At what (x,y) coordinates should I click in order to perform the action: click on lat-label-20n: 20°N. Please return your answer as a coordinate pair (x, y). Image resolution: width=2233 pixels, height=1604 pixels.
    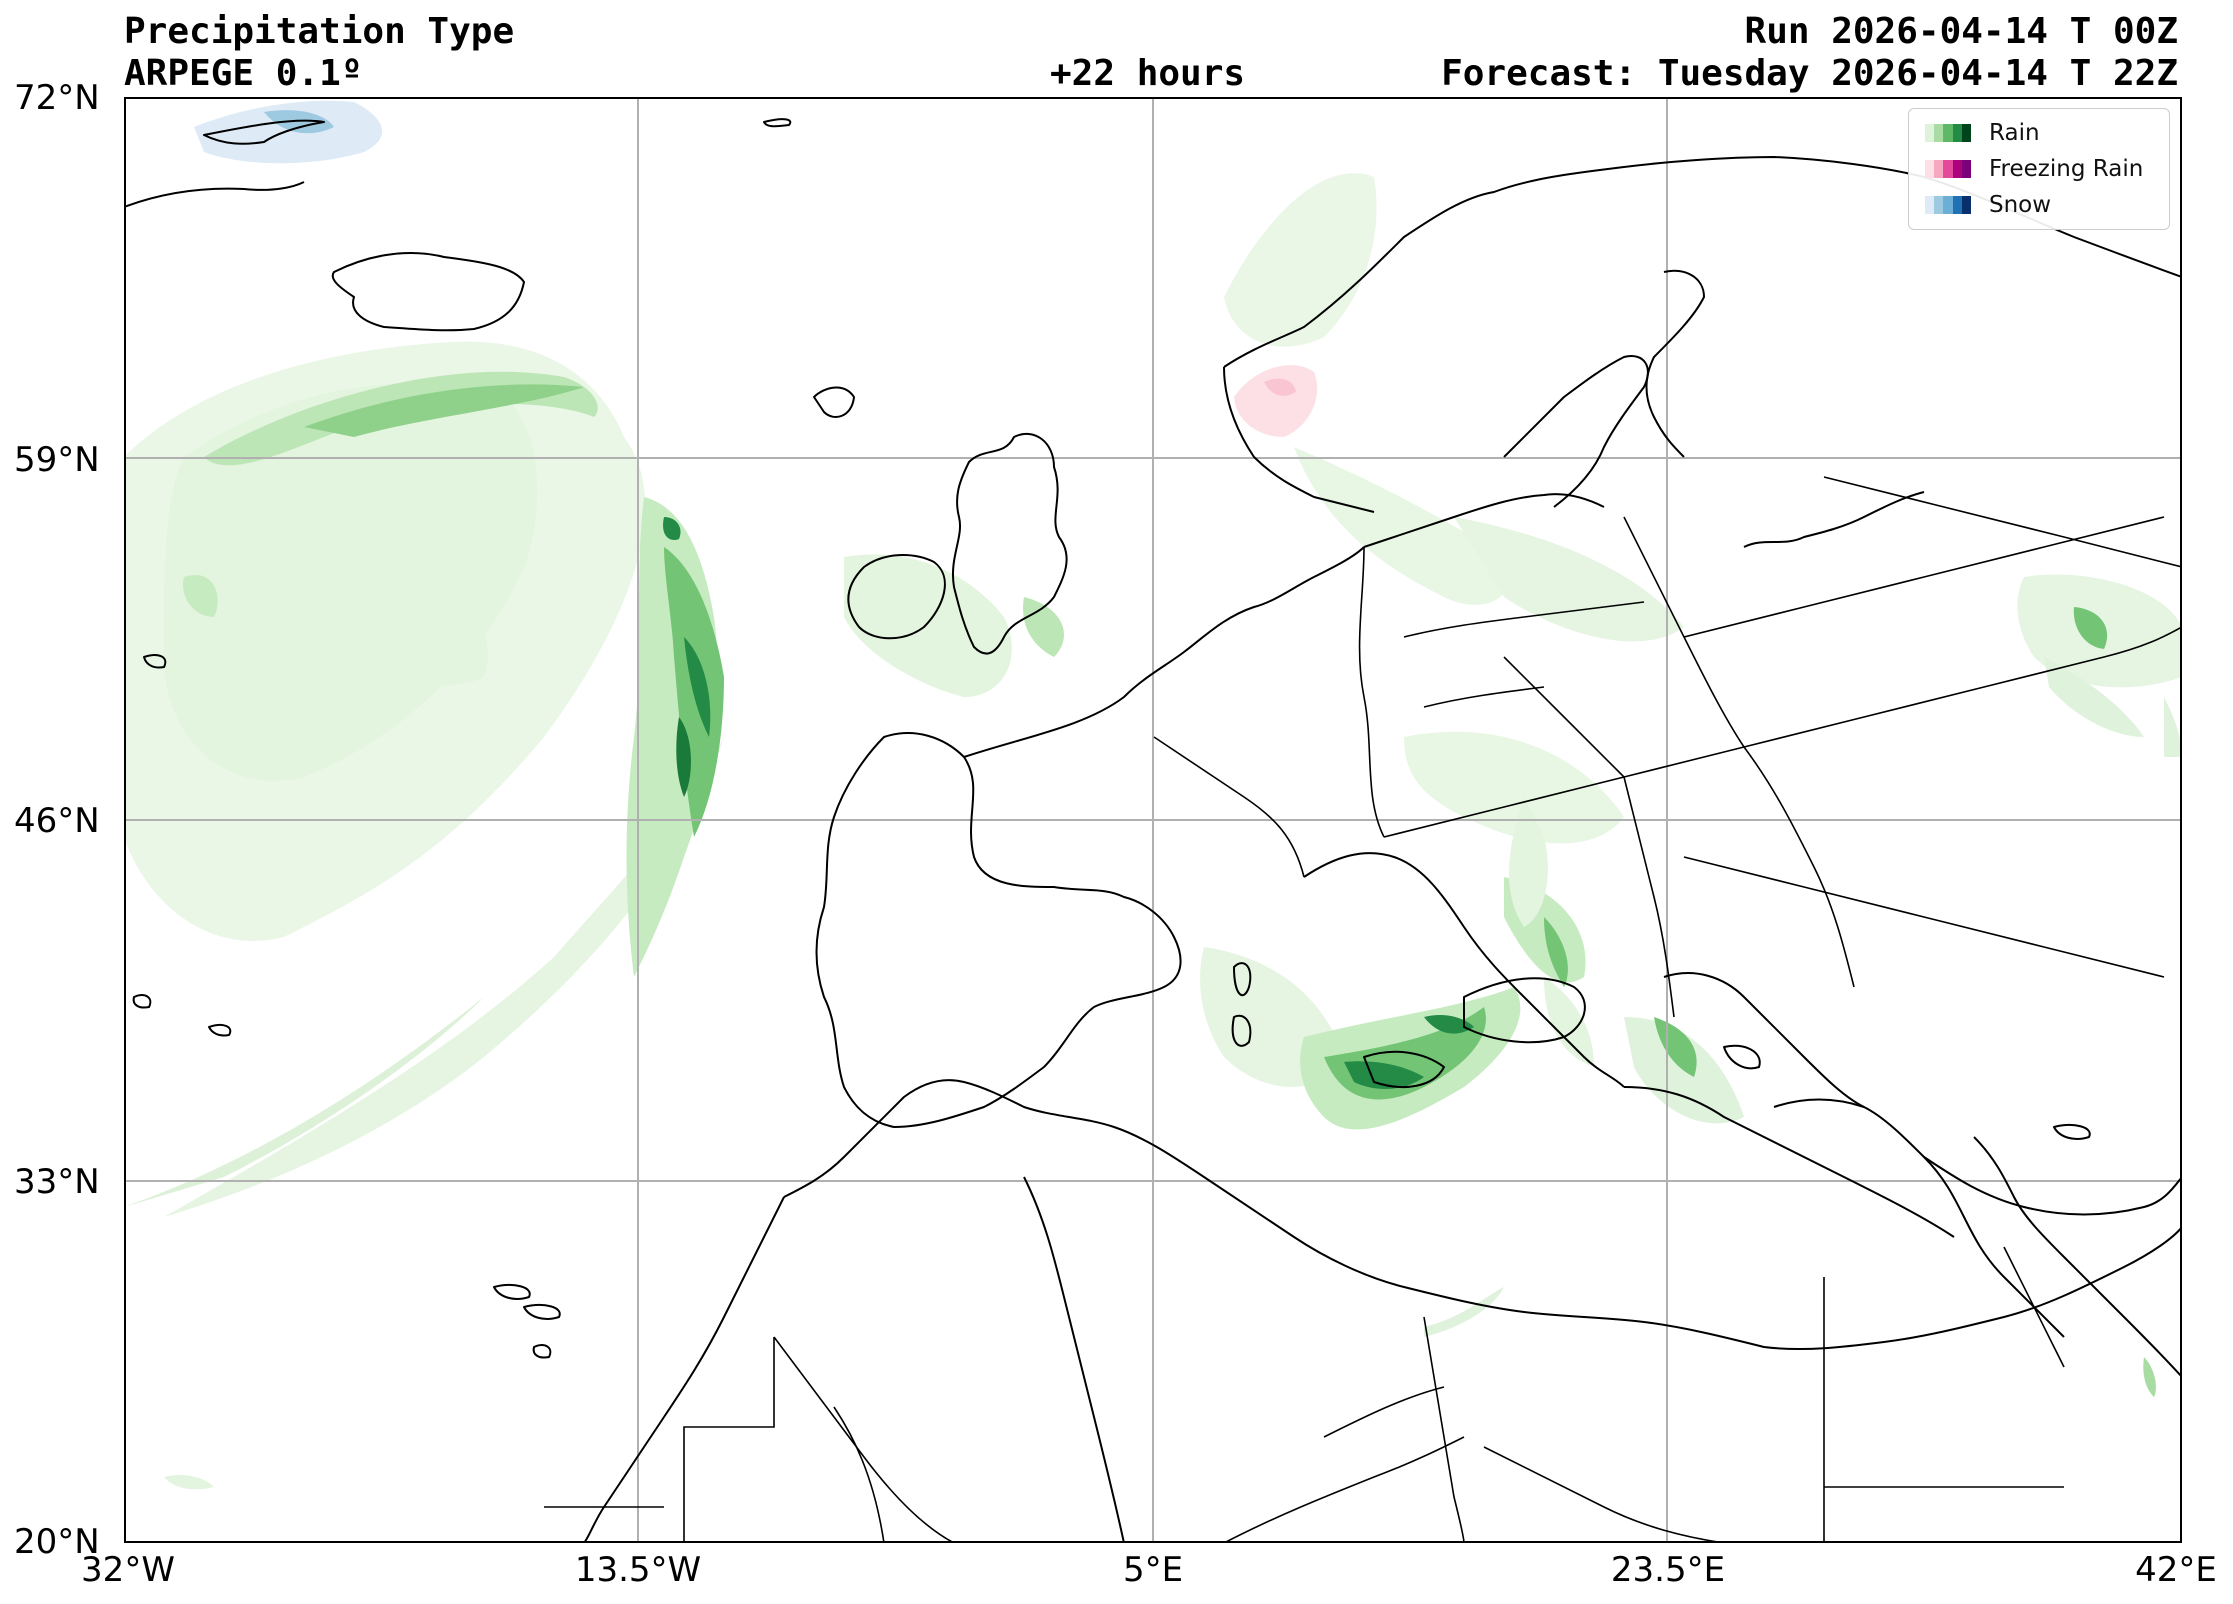
    Looking at the image, I should click on (57, 1542).